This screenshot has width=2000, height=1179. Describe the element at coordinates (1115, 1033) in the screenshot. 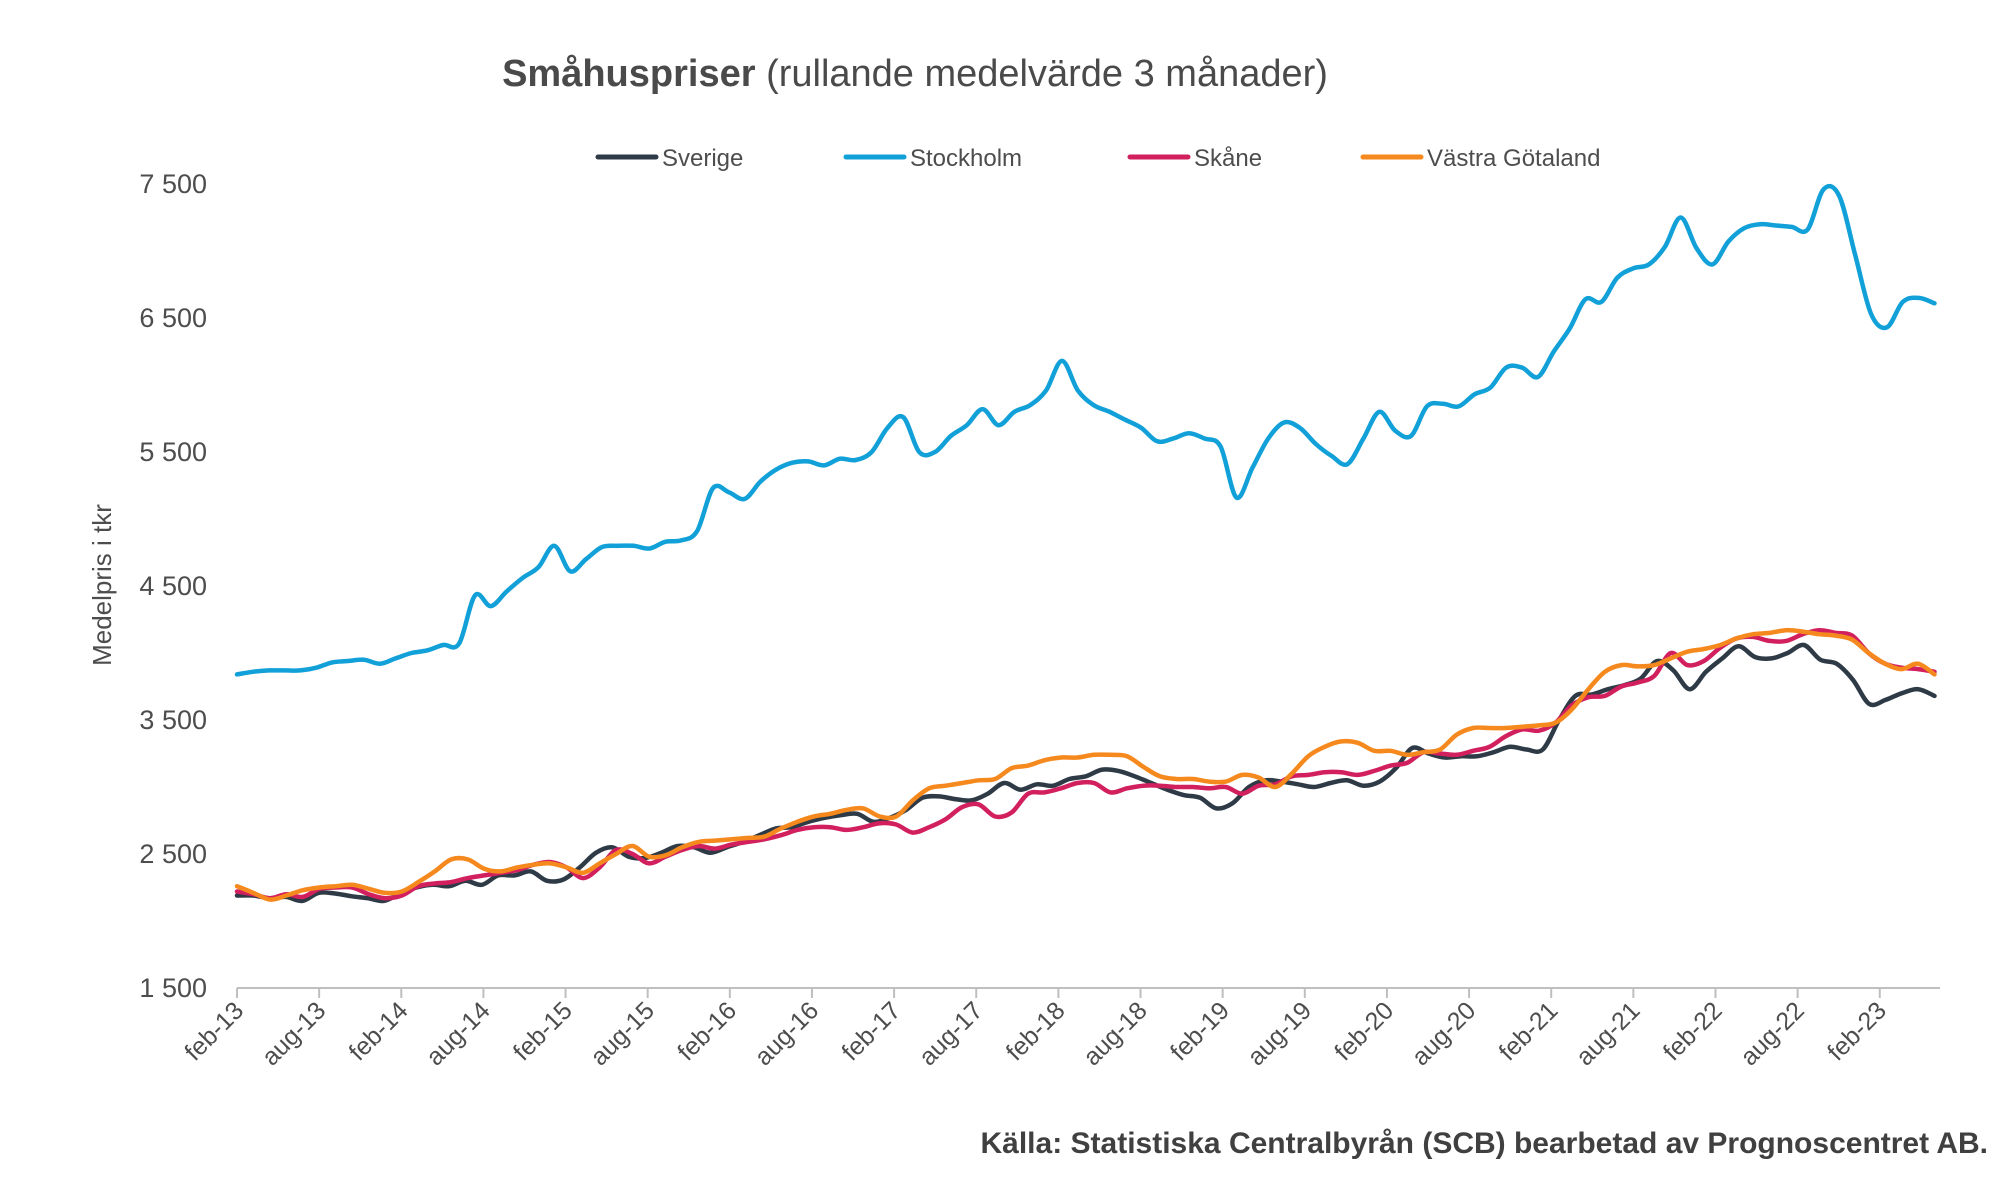

I see `x-tick-label: aug-18` at that location.